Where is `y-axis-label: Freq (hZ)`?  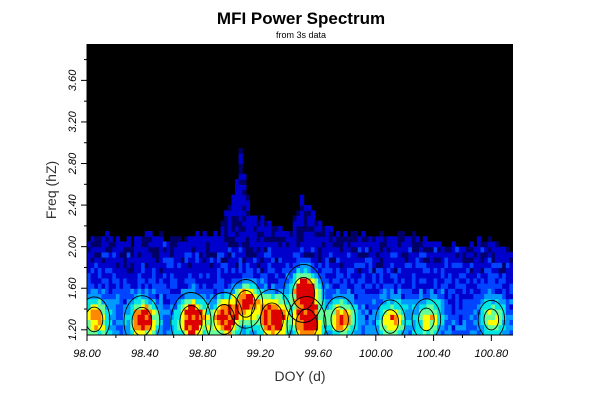 y-axis-label: Freq (hZ) is located at coordinates (51, 190).